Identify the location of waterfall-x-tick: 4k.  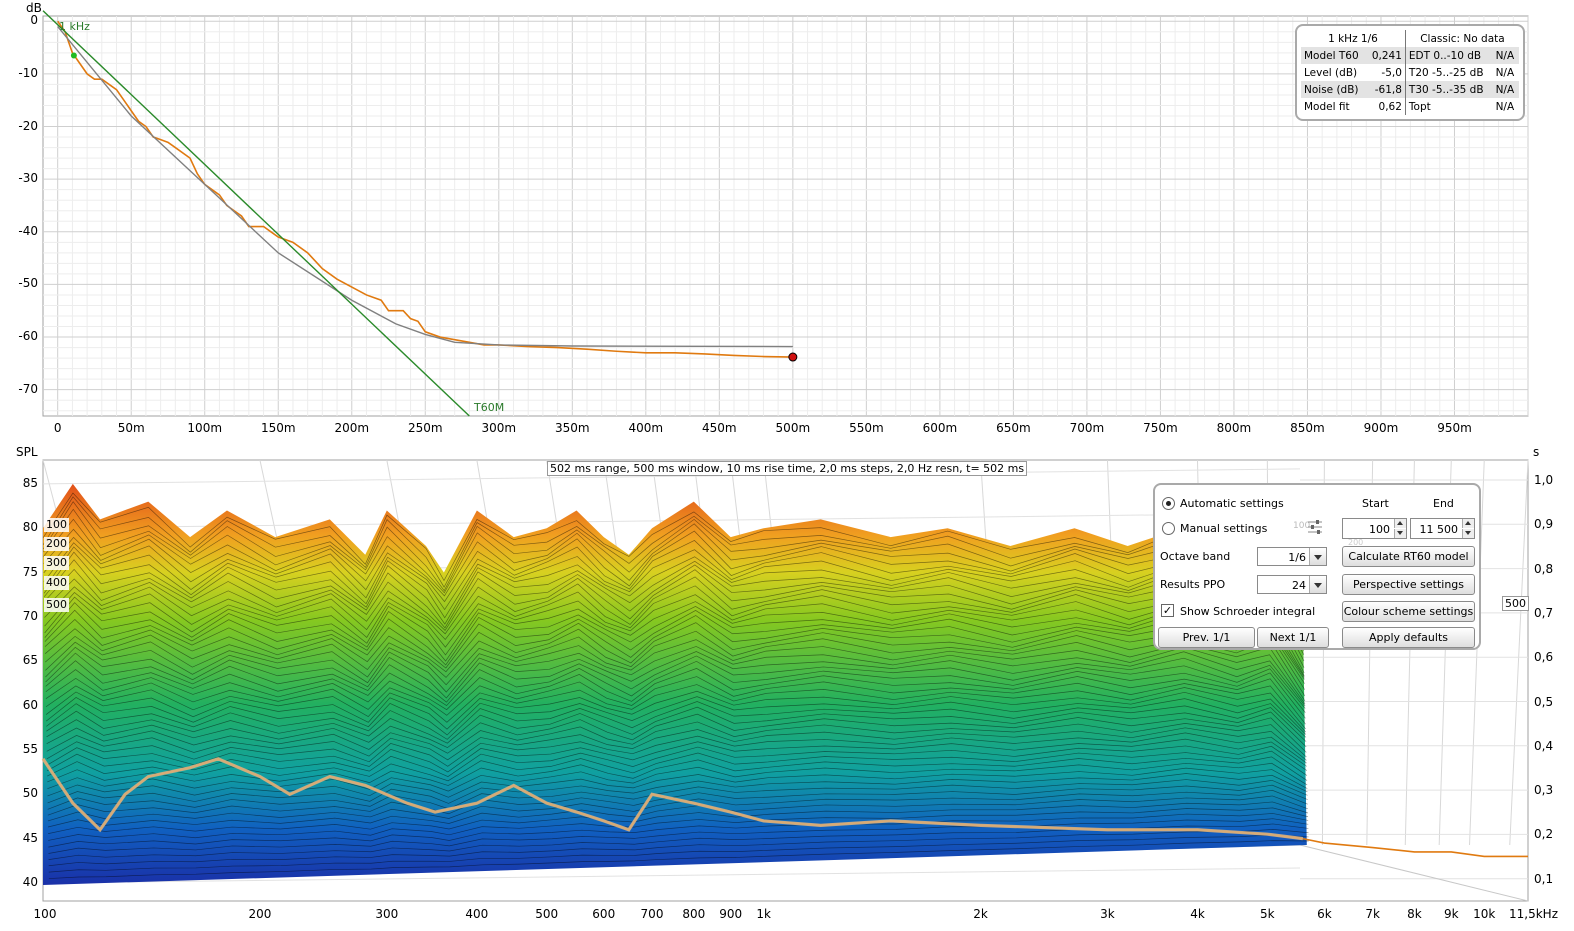
(1197, 914).